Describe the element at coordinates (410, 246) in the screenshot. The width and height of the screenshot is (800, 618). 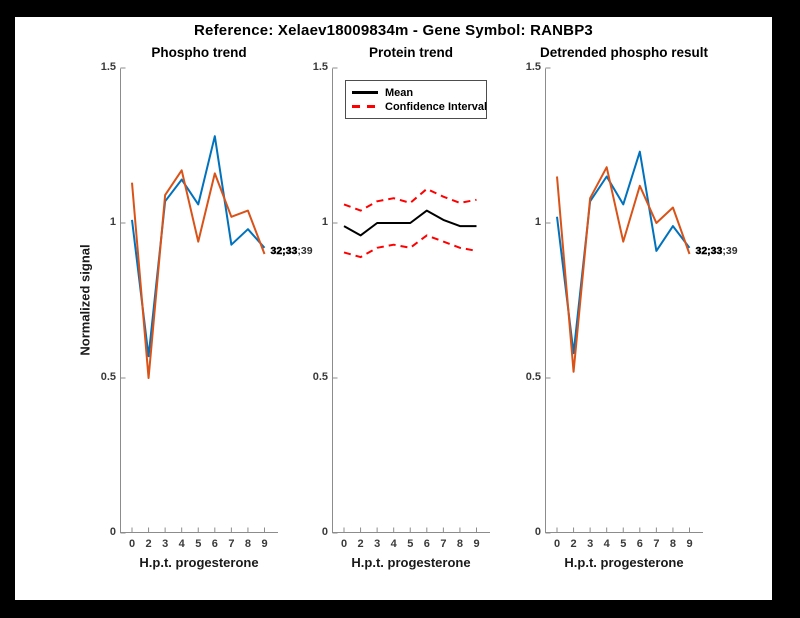
I see `ci-lower-line` at that location.